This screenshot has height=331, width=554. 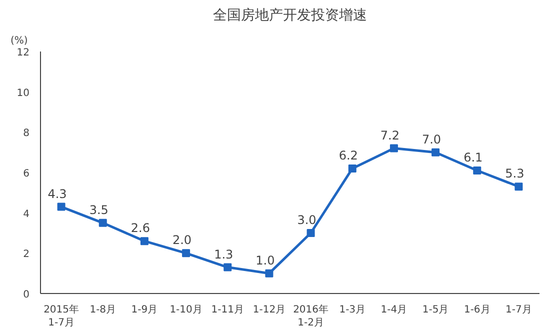 I want to click on data-label: 3.5, so click(x=98, y=209).